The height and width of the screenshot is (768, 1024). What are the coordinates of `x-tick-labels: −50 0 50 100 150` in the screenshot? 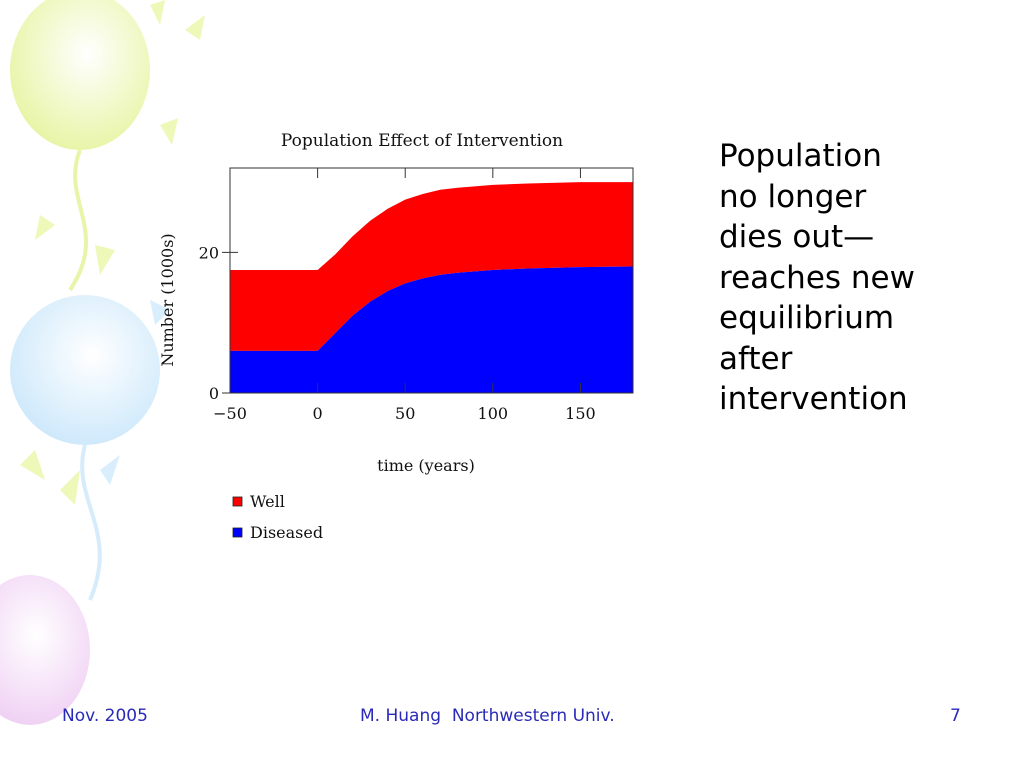 It's located at (404, 413).